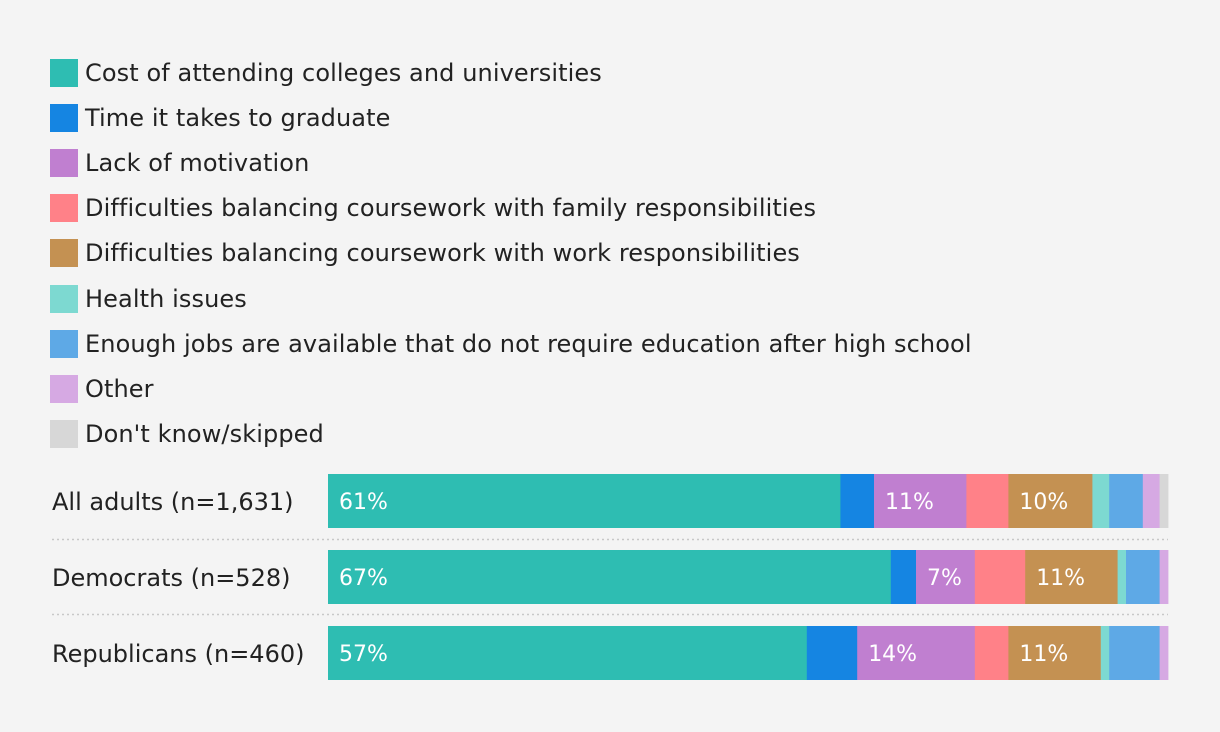  I want to click on row-label-democrats-n-528: Democrats (n=528), so click(171, 578).